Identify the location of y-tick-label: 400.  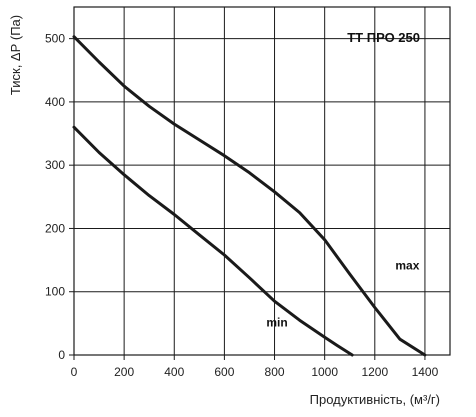
(55, 102).